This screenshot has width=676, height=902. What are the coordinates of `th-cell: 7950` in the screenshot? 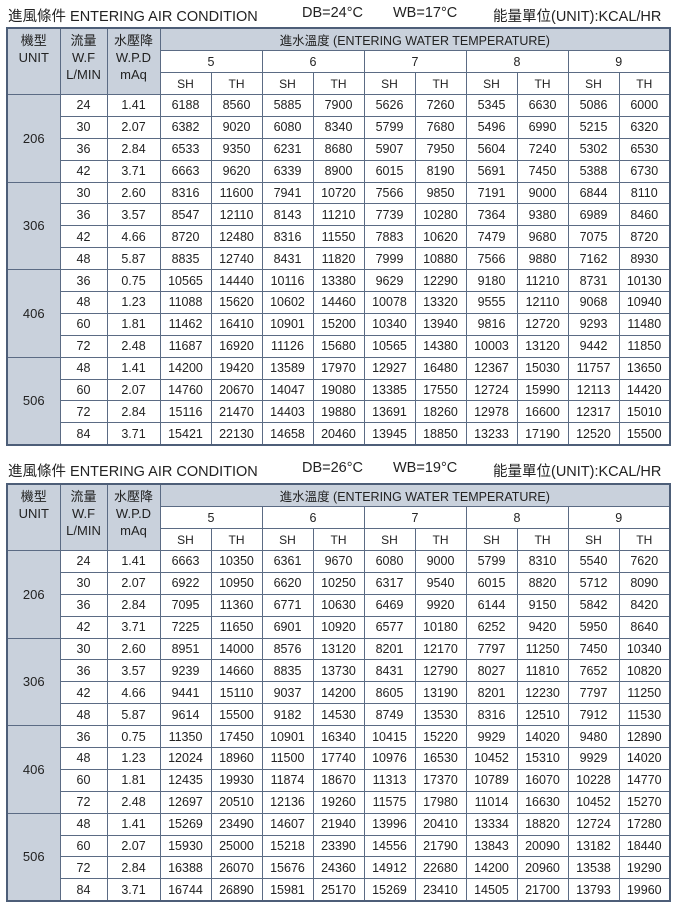 It's located at (440, 149).